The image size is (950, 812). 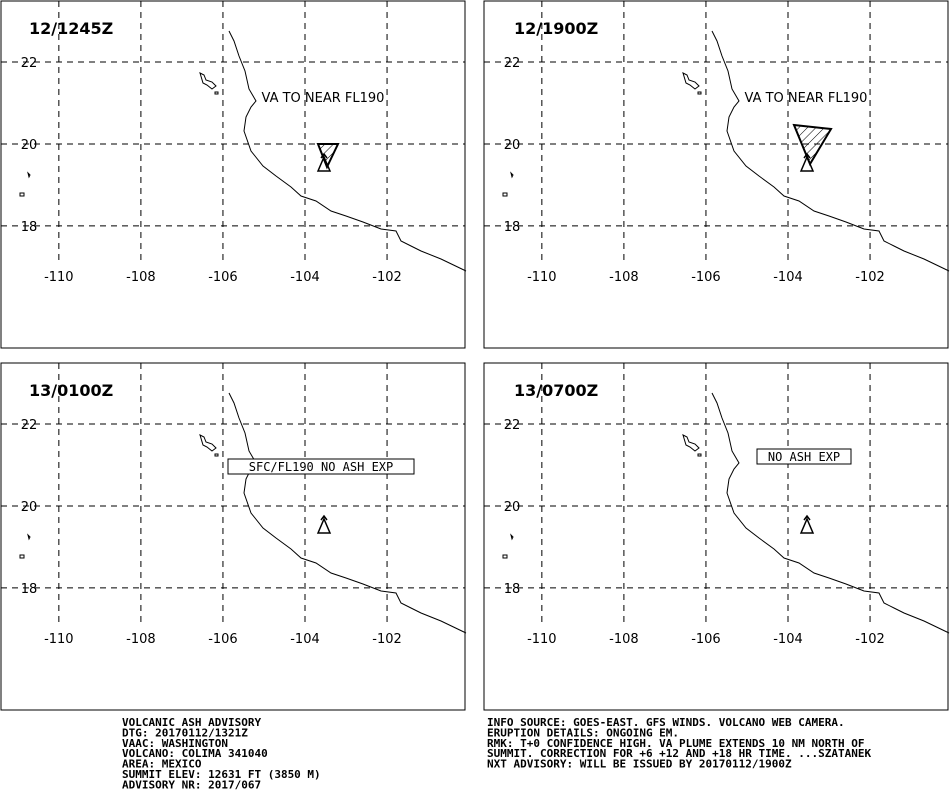 What do you see at coordinates (195, 753) in the screenshot?
I see `footer-line: VOLCANO: COLIMA 341040` at bounding box center [195, 753].